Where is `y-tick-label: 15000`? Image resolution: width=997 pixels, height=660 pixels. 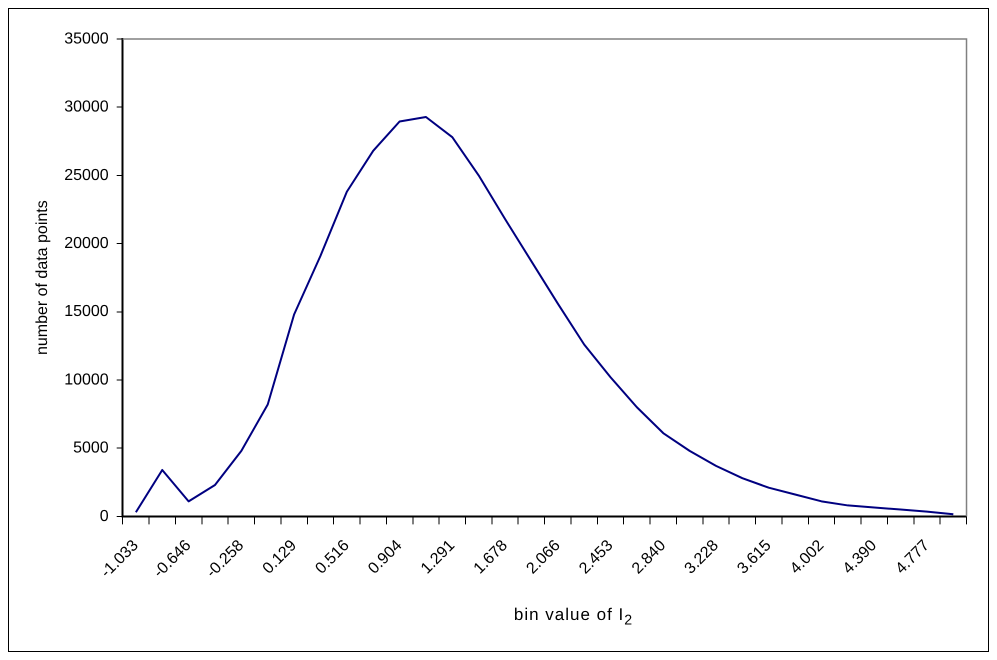 y-tick-label: 15000 is located at coordinates (86, 311).